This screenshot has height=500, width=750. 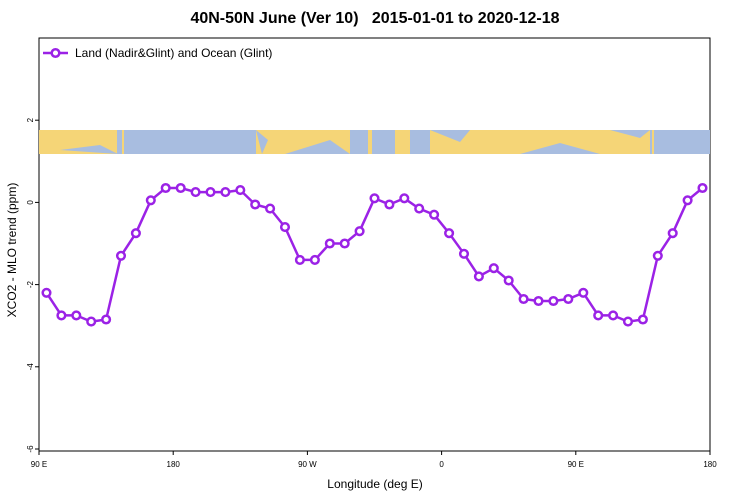 I want to click on legend: Land (Nadir&Glint) and Ocean (Glint), so click(x=157, y=53).